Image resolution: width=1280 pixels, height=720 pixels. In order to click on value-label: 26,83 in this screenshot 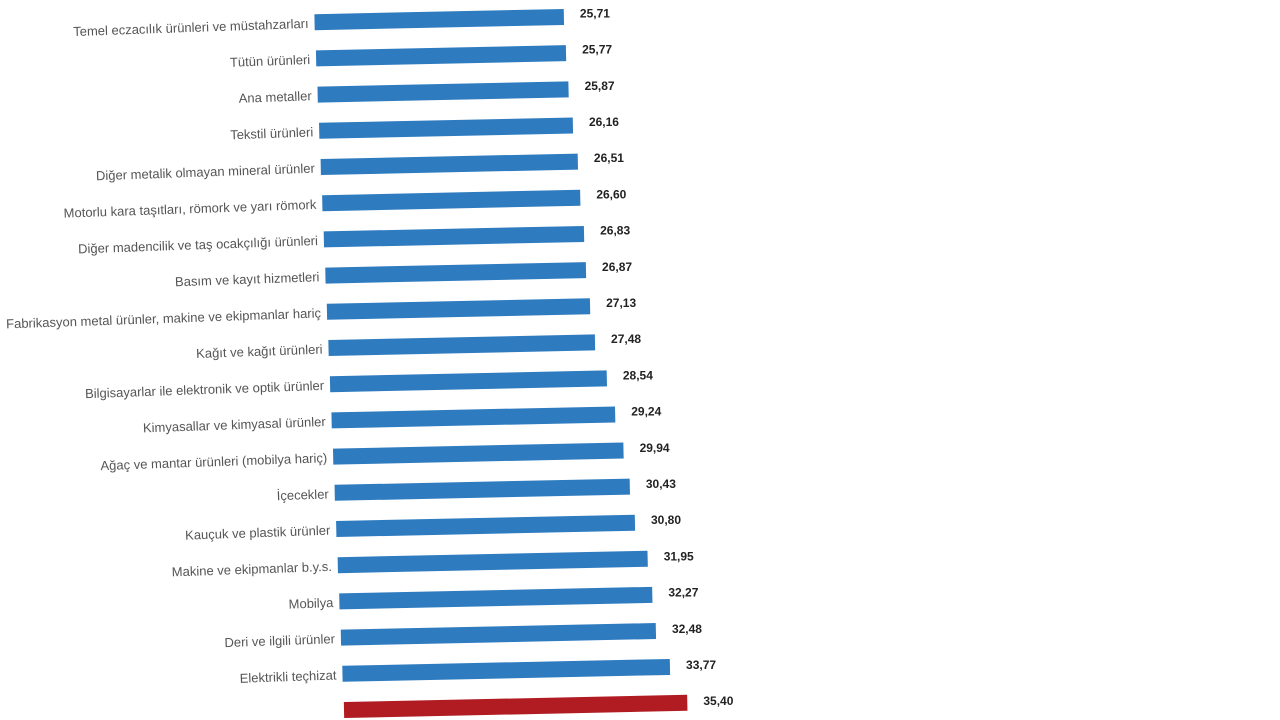, I will do `click(615, 231)`.